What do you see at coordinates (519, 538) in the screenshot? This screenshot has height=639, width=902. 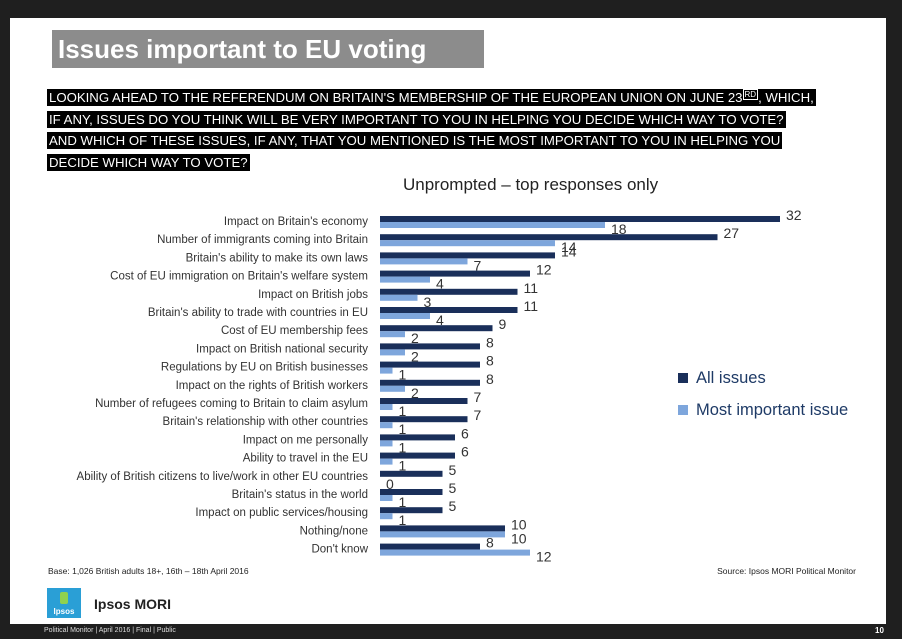 I see `data-label-most-important: 10` at bounding box center [519, 538].